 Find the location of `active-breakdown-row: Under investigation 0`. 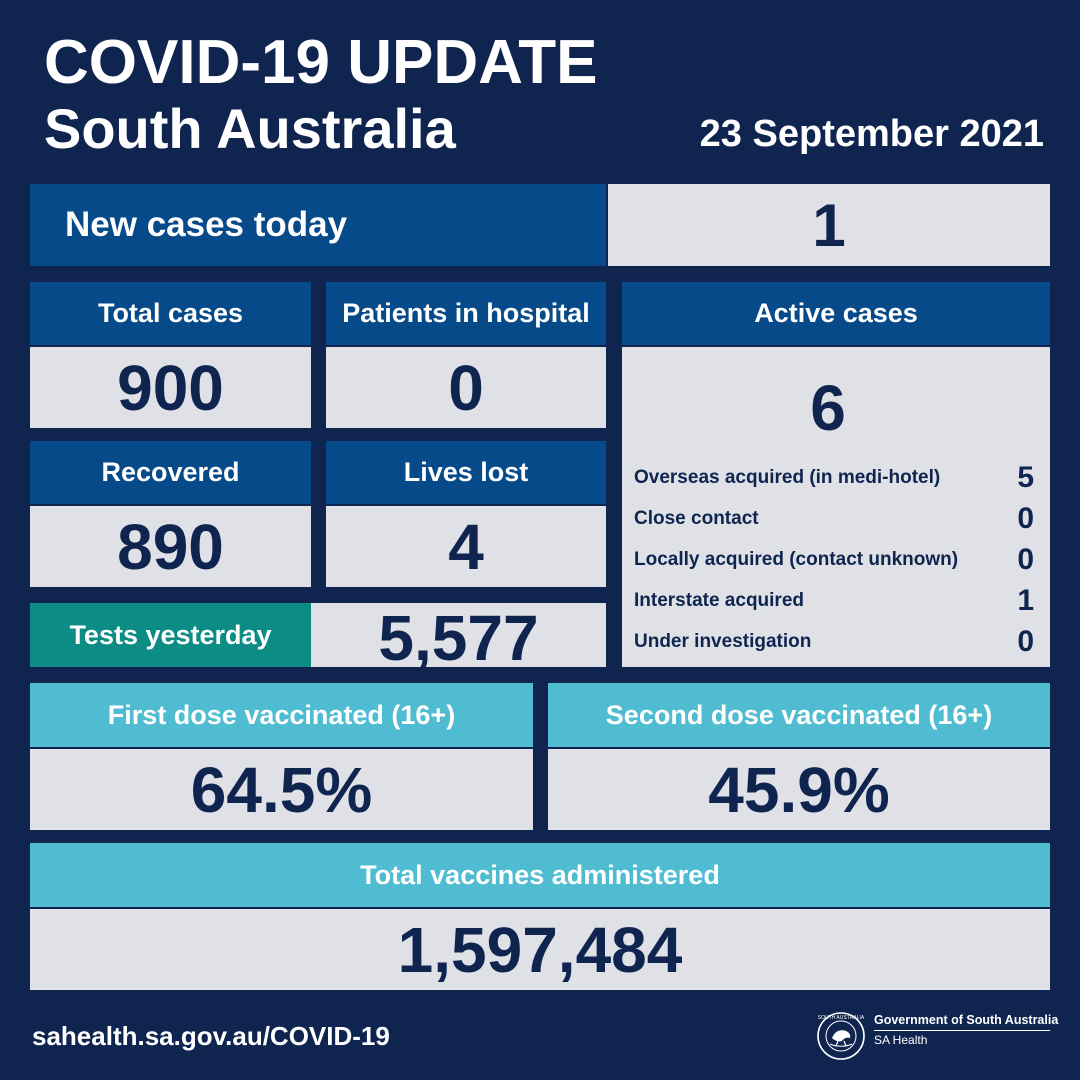

active-breakdown-row: Under investigation 0 is located at coordinates (834, 642).